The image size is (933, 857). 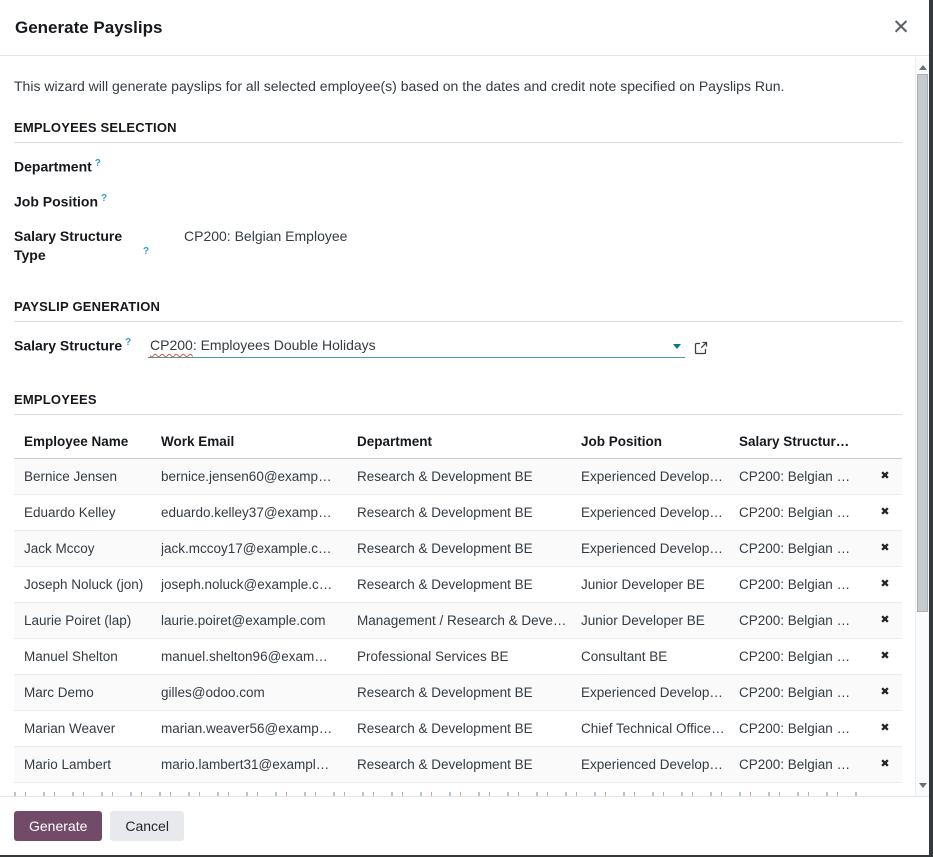 What do you see at coordinates (621, 441) in the screenshot?
I see `column-header-job-position: Job Position` at bounding box center [621, 441].